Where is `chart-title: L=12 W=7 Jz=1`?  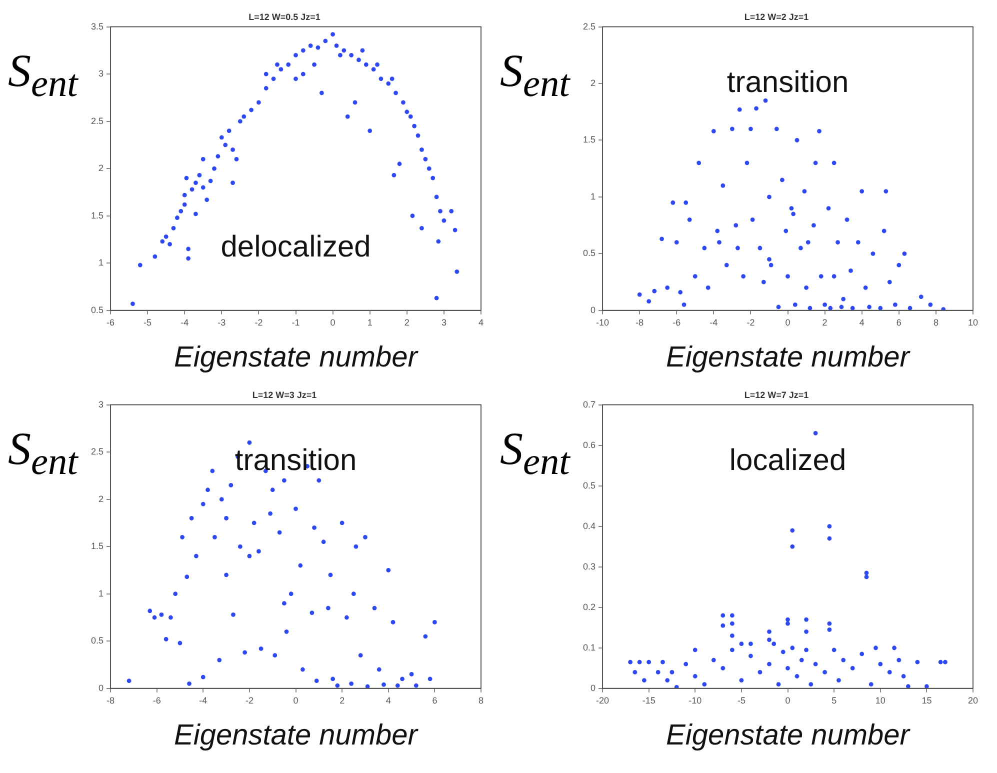 chart-title: L=12 W=7 Jz=1 is located at coordinates (776, 395).